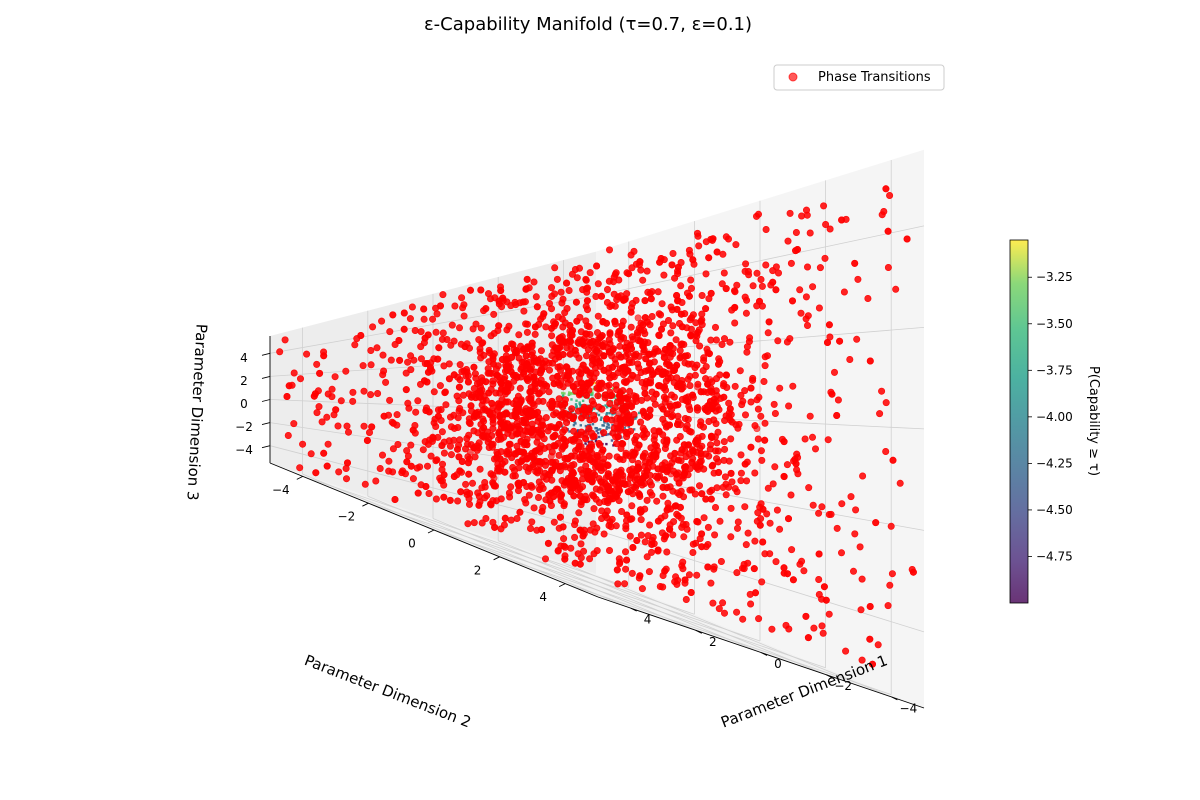 Image resolution: width=1200 pixels, height=800 pixels. I want to click on z-tick-mark, so click(266, 377).